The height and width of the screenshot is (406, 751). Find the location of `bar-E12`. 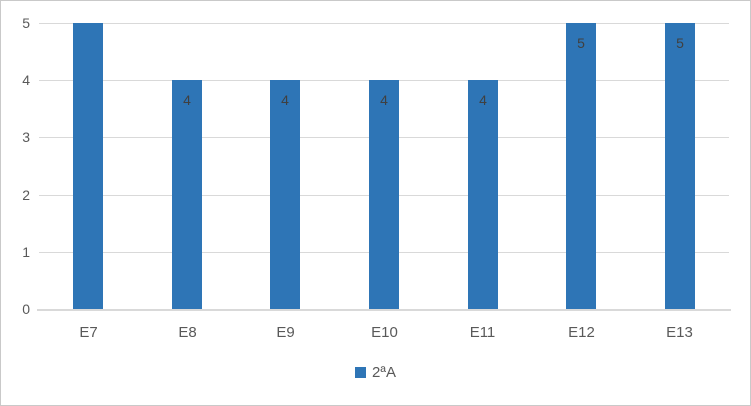

bar-E12 is located at coordinates (581, 166).